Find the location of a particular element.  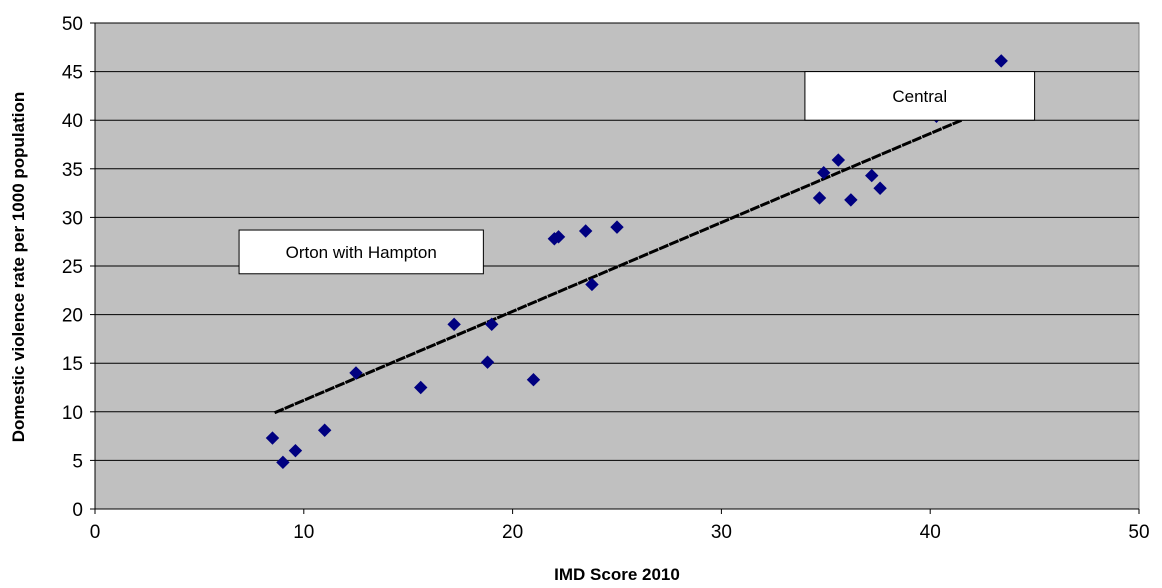

annotation-label: Central is located at coordinates (919, 96).